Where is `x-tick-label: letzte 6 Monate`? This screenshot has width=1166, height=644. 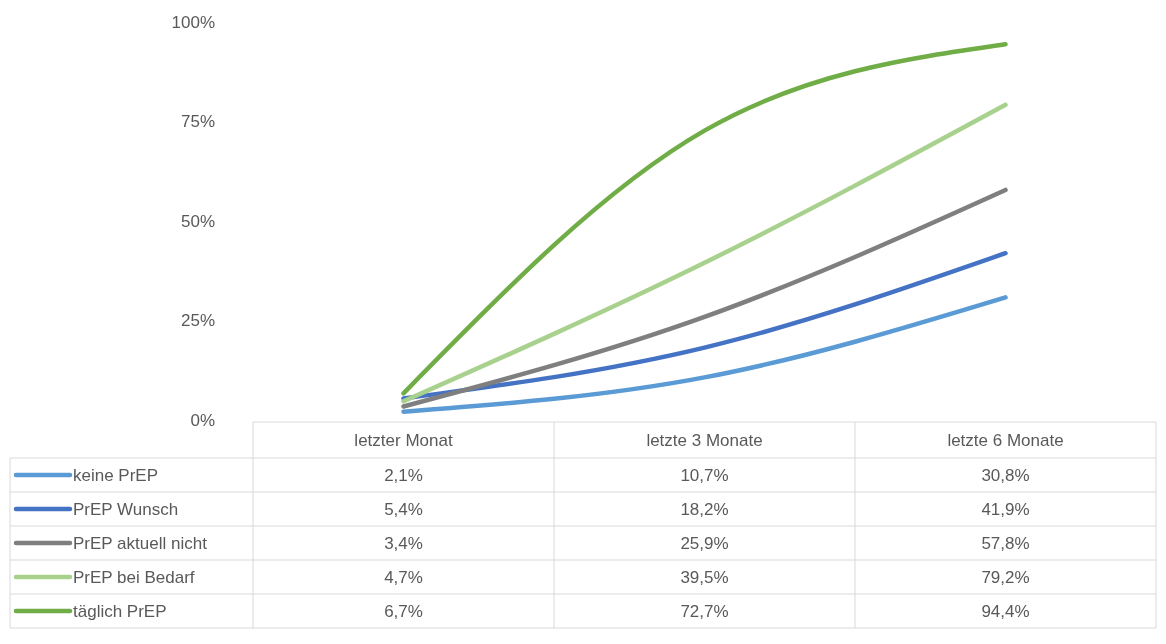 x-tick-label: letzte 6 Monate is located at coordinates (1005, 440).